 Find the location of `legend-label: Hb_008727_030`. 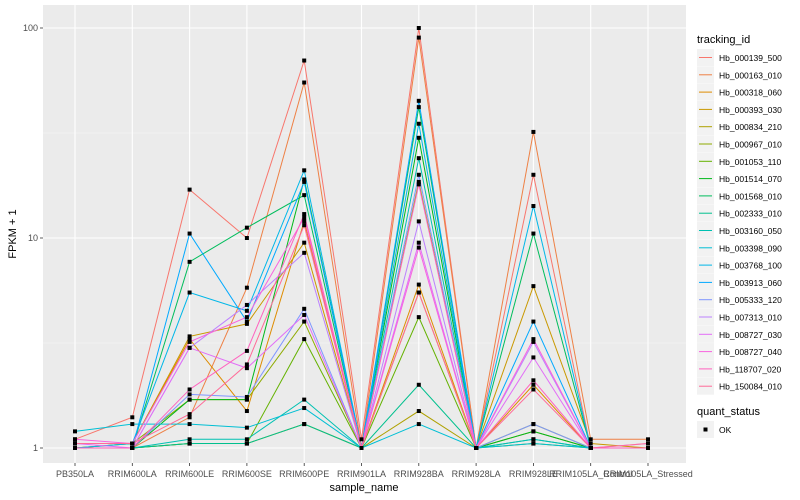

legend-label: Hb_008727_030 is located at coordinates (750, 335).